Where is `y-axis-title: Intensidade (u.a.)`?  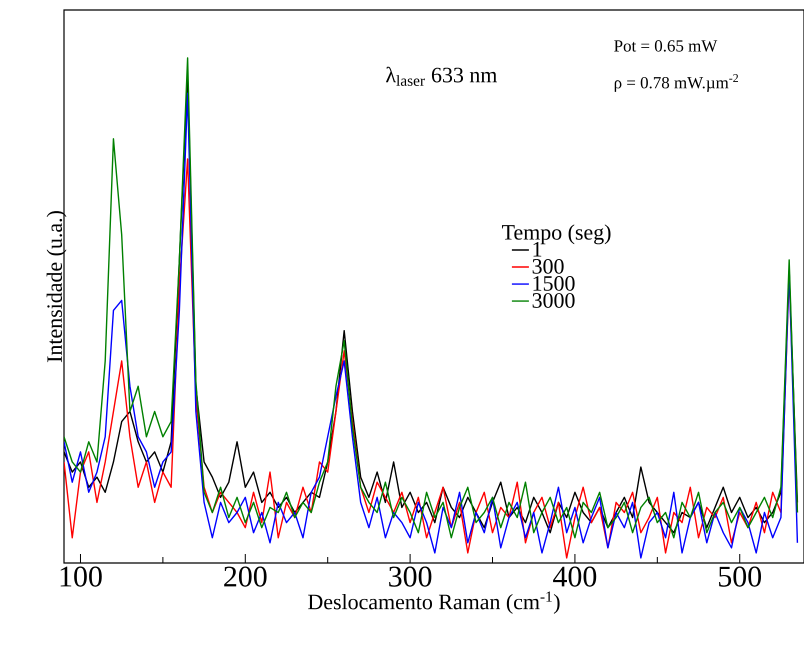
y-axis-title: Intensidade (u.a.) is located at coordinates (56, 286).